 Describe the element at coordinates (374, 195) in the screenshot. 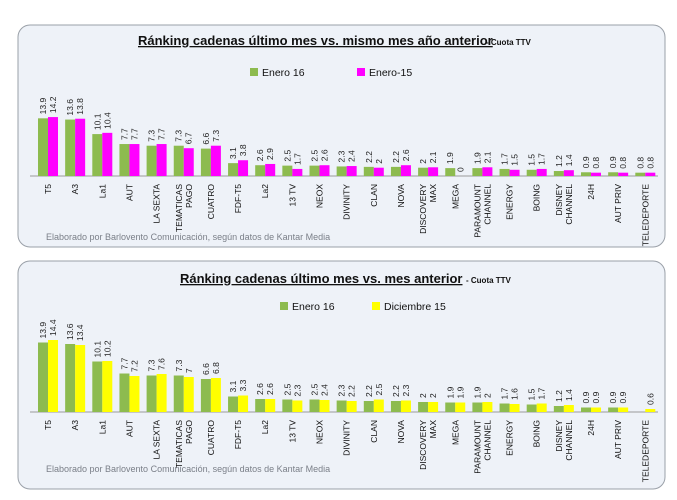

I see `category-label: CLAN` at that location.